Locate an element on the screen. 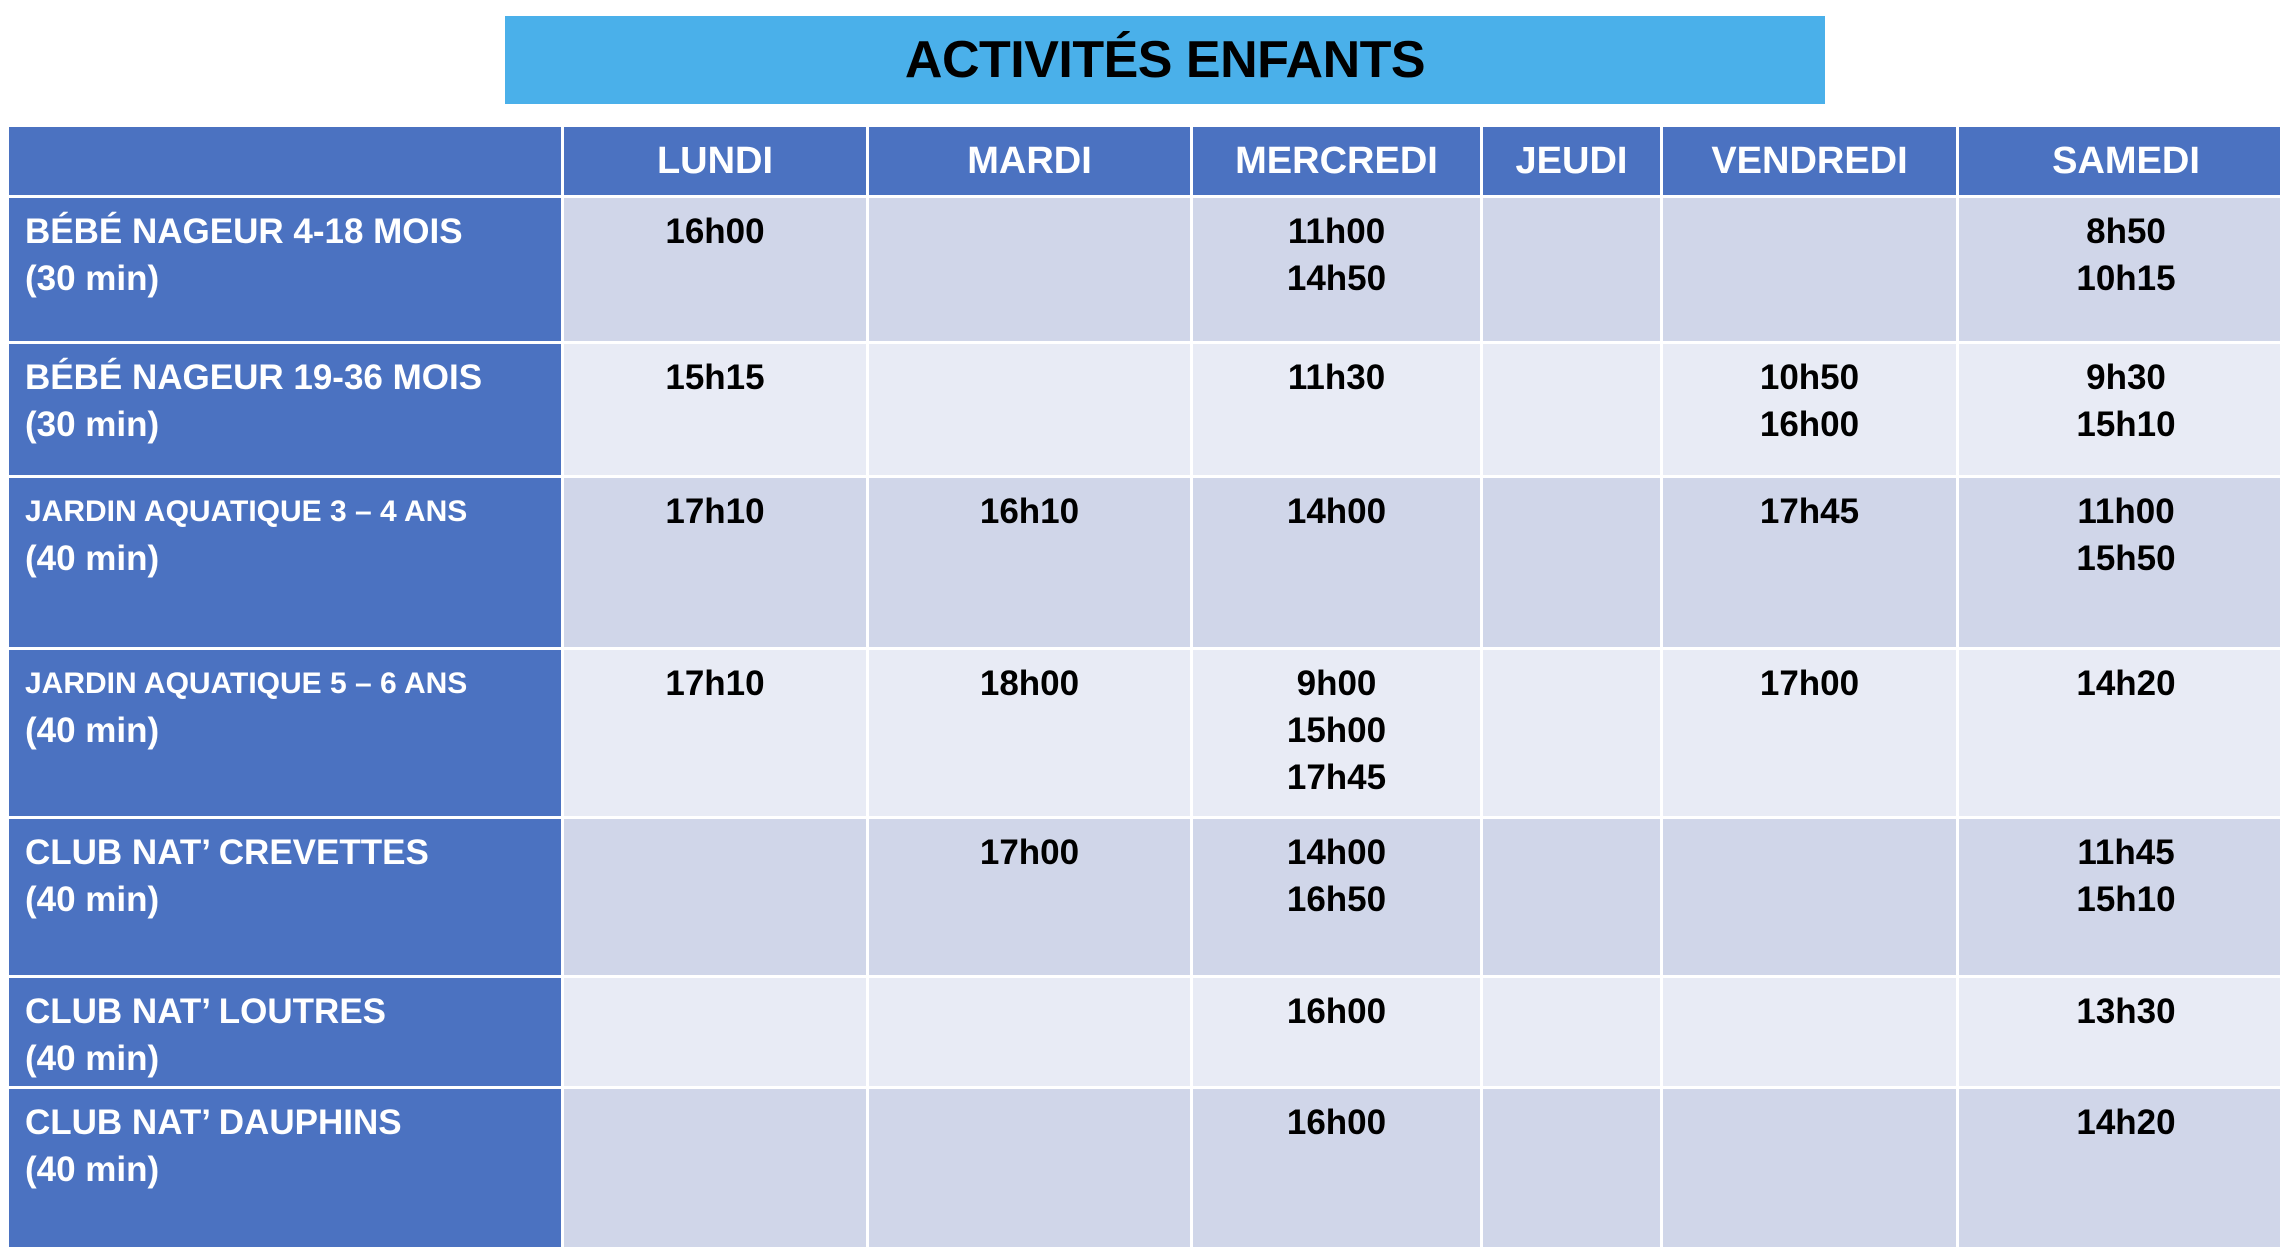  session-time: 17h10 is located at coordinates (715, 512).